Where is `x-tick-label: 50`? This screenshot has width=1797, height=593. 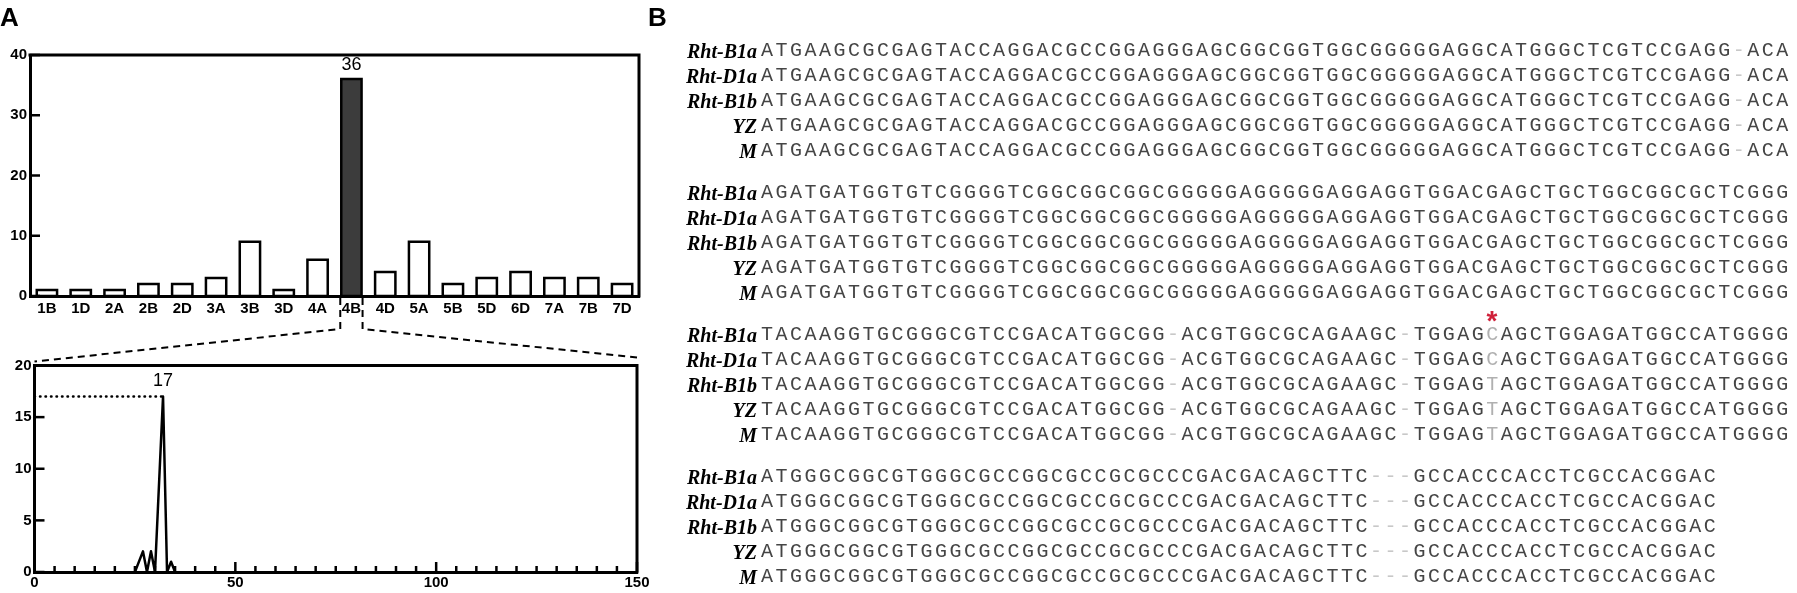
x-tick-label: 50 is located at coordinates (235, 582).